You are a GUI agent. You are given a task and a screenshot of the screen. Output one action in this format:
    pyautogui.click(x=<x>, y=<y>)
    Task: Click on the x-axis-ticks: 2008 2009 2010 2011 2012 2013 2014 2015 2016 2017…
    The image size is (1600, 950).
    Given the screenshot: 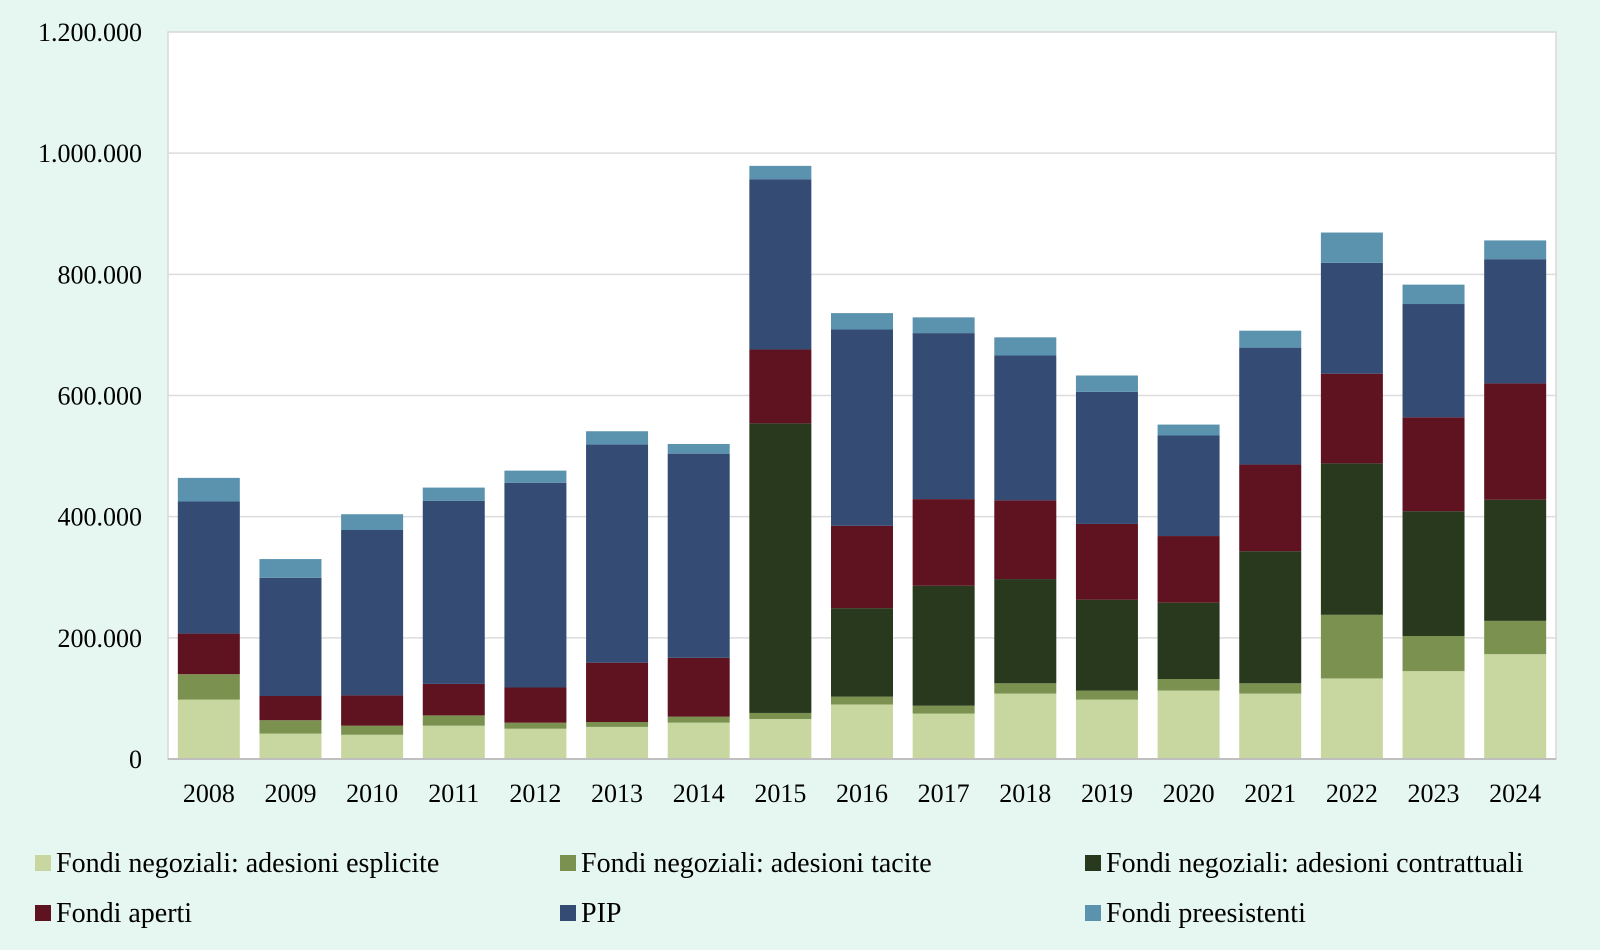 What is the action you would take?
    pyautogui.click(x=862, y=793)
    